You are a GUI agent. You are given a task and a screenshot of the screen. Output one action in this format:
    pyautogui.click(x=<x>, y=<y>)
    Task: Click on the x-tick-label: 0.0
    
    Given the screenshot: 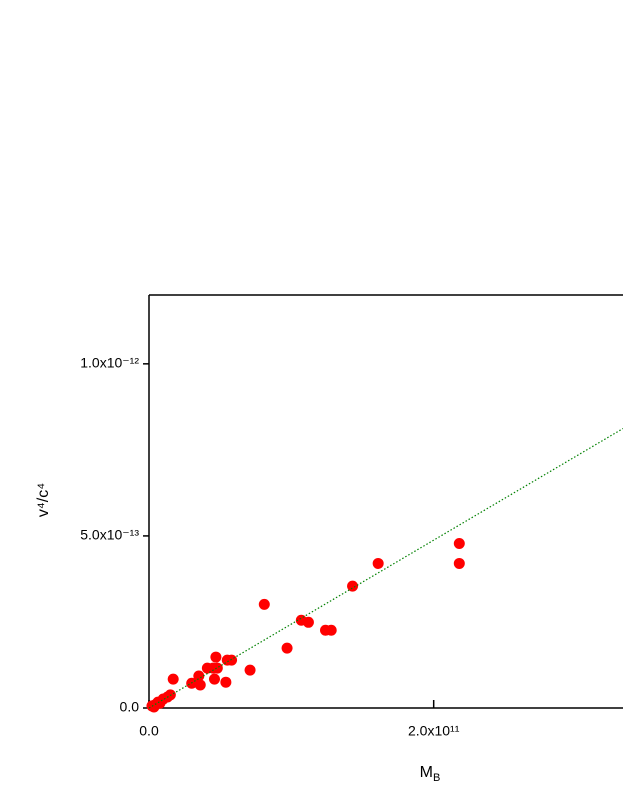 What is the action you would take?
    pyautogui.click(x=149, y=731)
    